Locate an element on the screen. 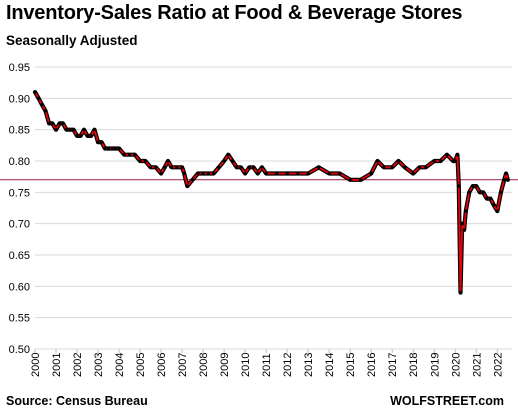 Image resolution: width=518 pixels, height=415 pixels. x-tick-label: 2013 is located at coordinates (309, 365).